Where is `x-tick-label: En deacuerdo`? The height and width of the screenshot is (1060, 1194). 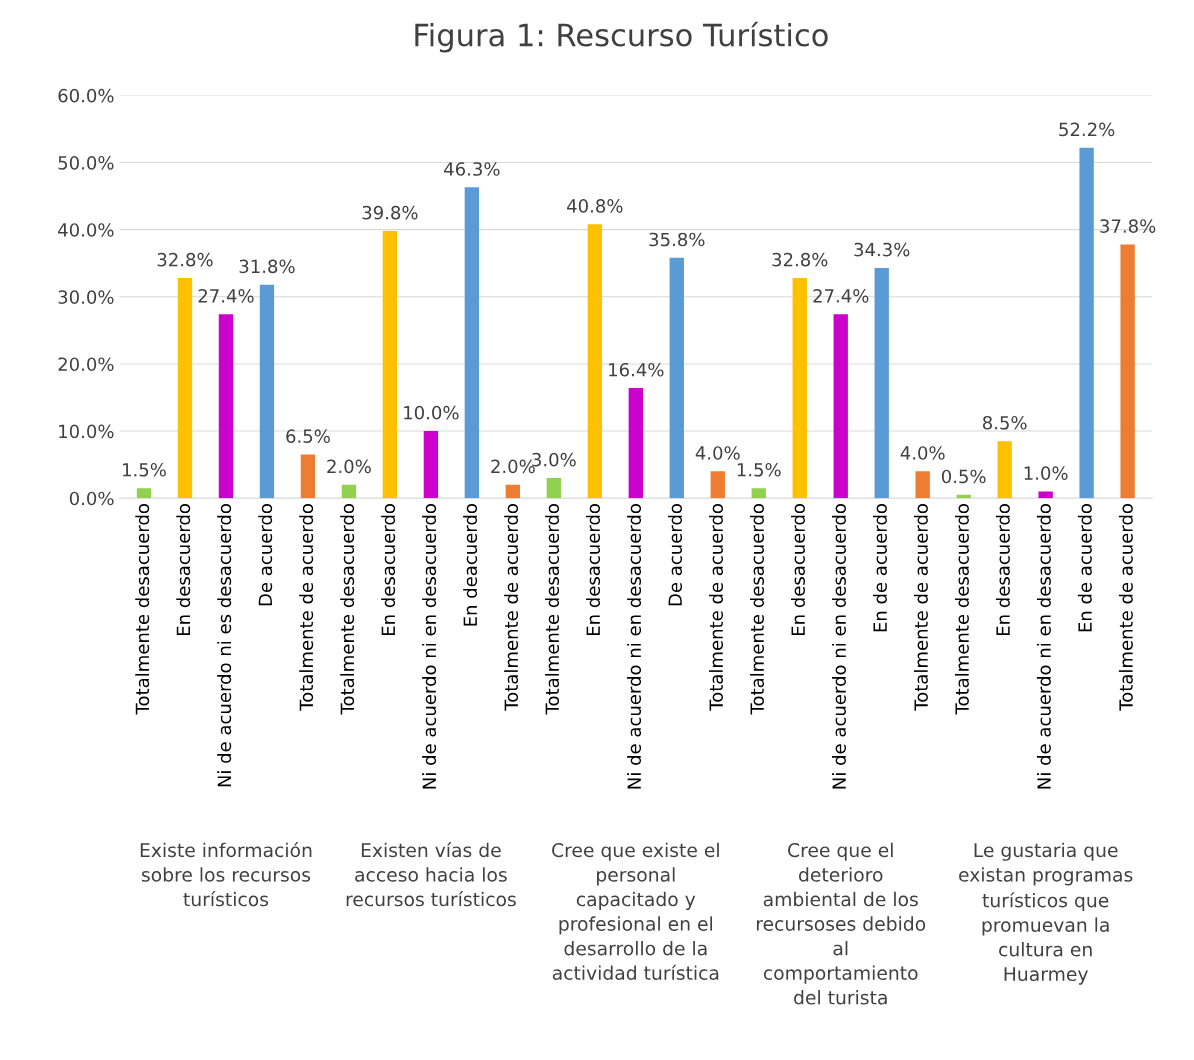 x-tick-label: En deacuerdo is located at coordinates (470, 565).